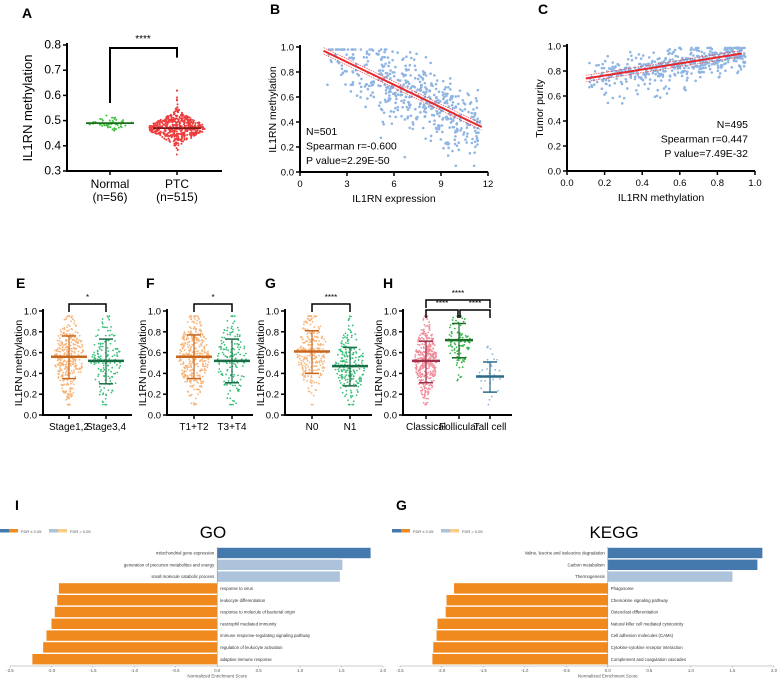 Image resolution: width=778 pixels, height=680 pixels. I want to click on legend-swatch-sig-positive, so click(4, 531).